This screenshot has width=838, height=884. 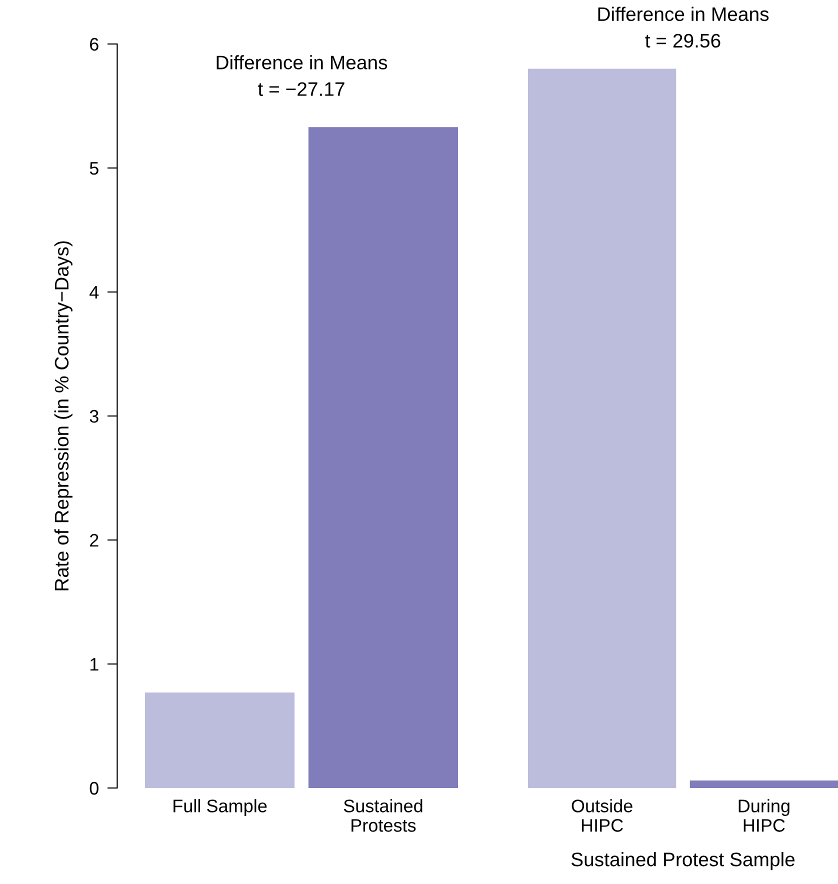 What do you see at coordinates (94, 540) in the screenshot?
I see `y-tick-label: 2` at bounding box center [94, 540].